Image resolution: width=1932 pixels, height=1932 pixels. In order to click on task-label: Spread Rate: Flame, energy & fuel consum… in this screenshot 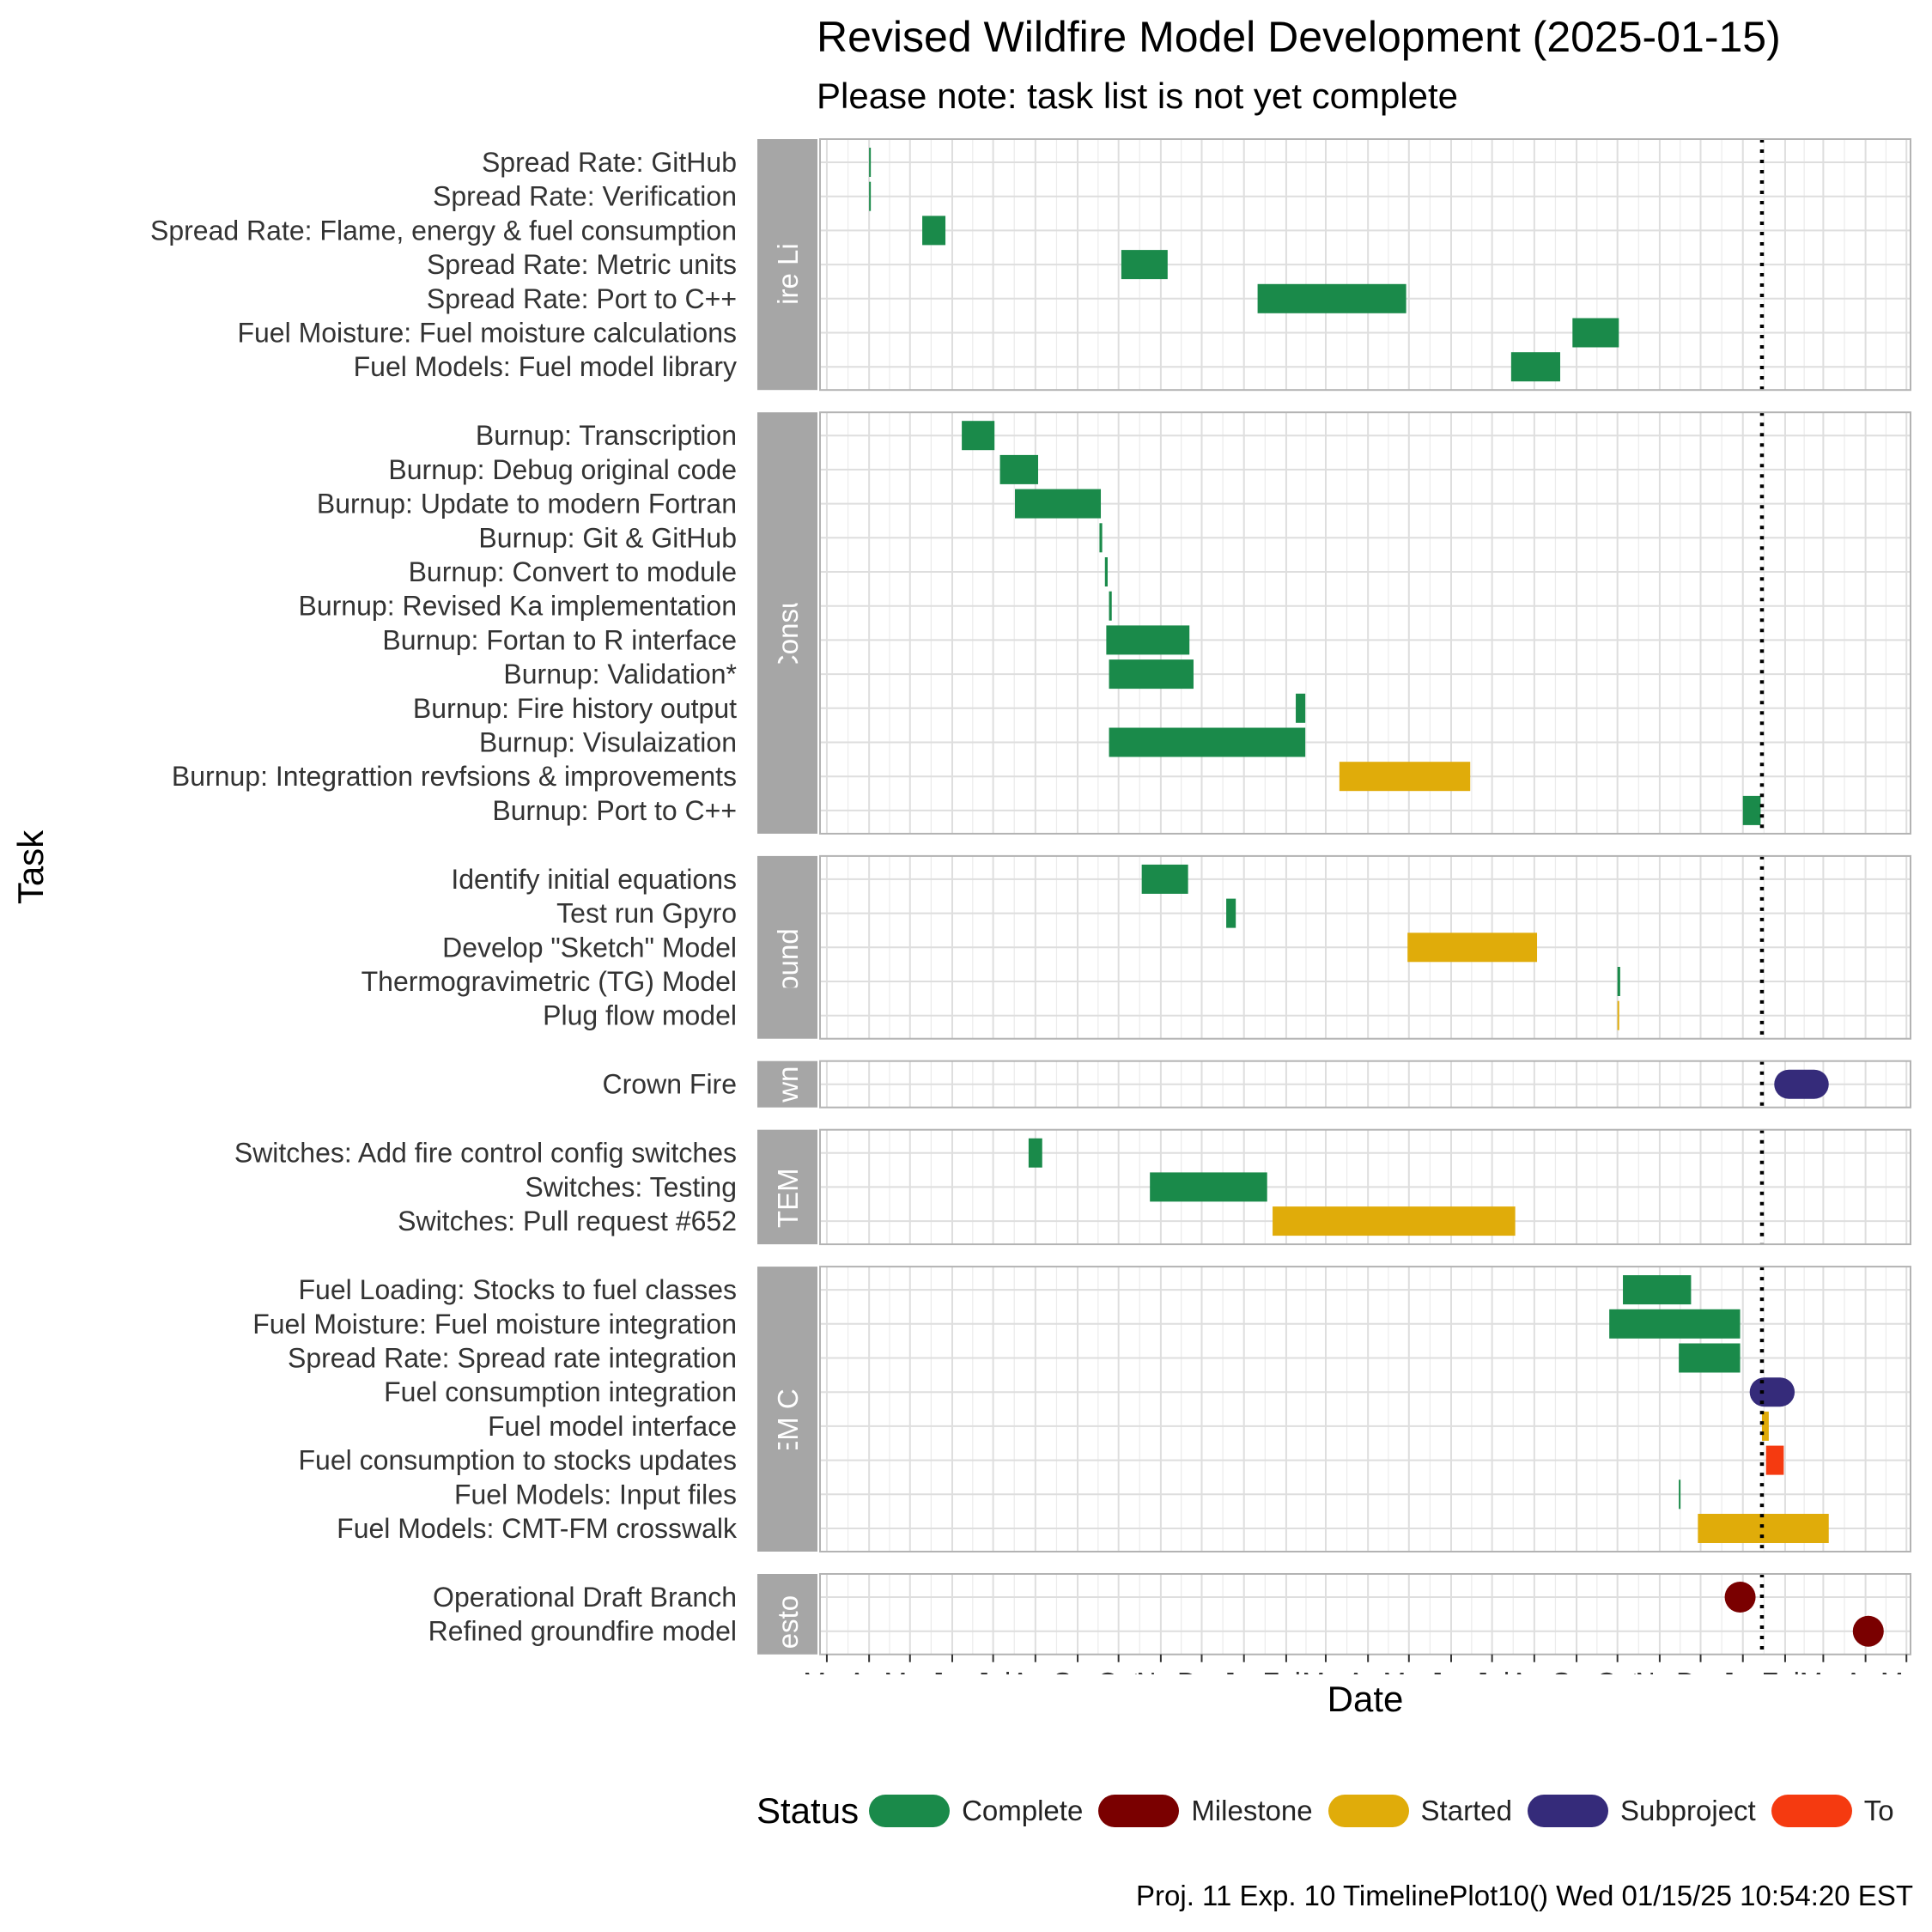, I will do `click(444, 230)`.